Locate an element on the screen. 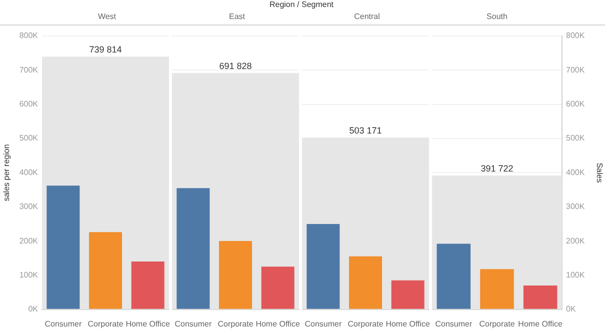  y2-tick-label: 500K is located at coordinates (576, 138).